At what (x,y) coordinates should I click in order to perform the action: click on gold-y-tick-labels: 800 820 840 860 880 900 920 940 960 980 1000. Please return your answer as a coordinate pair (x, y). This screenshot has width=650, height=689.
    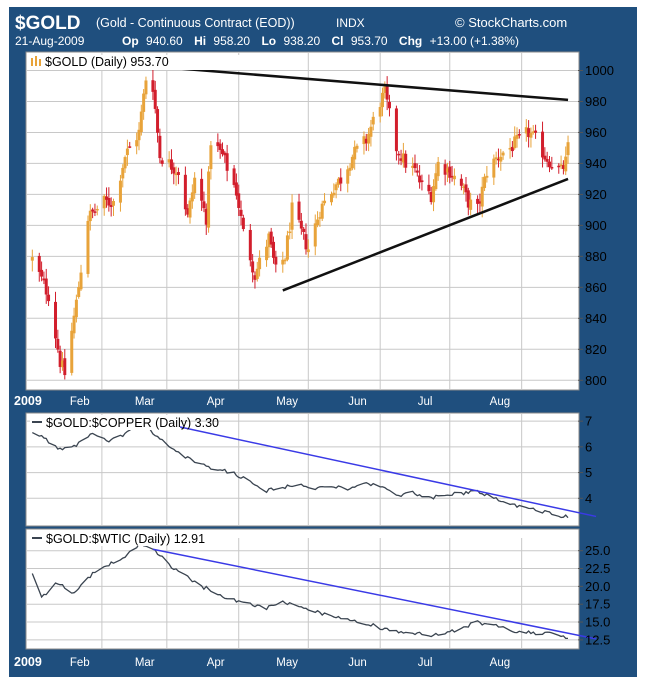
    Looking at the image, I should click on (599, 225).